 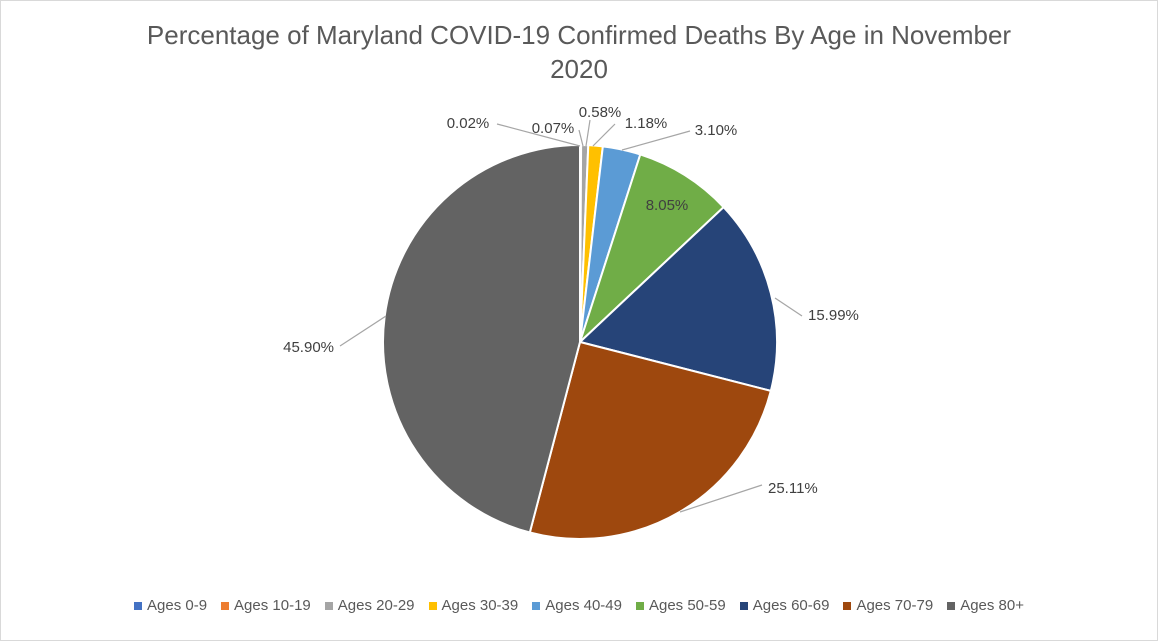 I want to click on legend-label: Ages 40-49, so click(x=583, y=605).